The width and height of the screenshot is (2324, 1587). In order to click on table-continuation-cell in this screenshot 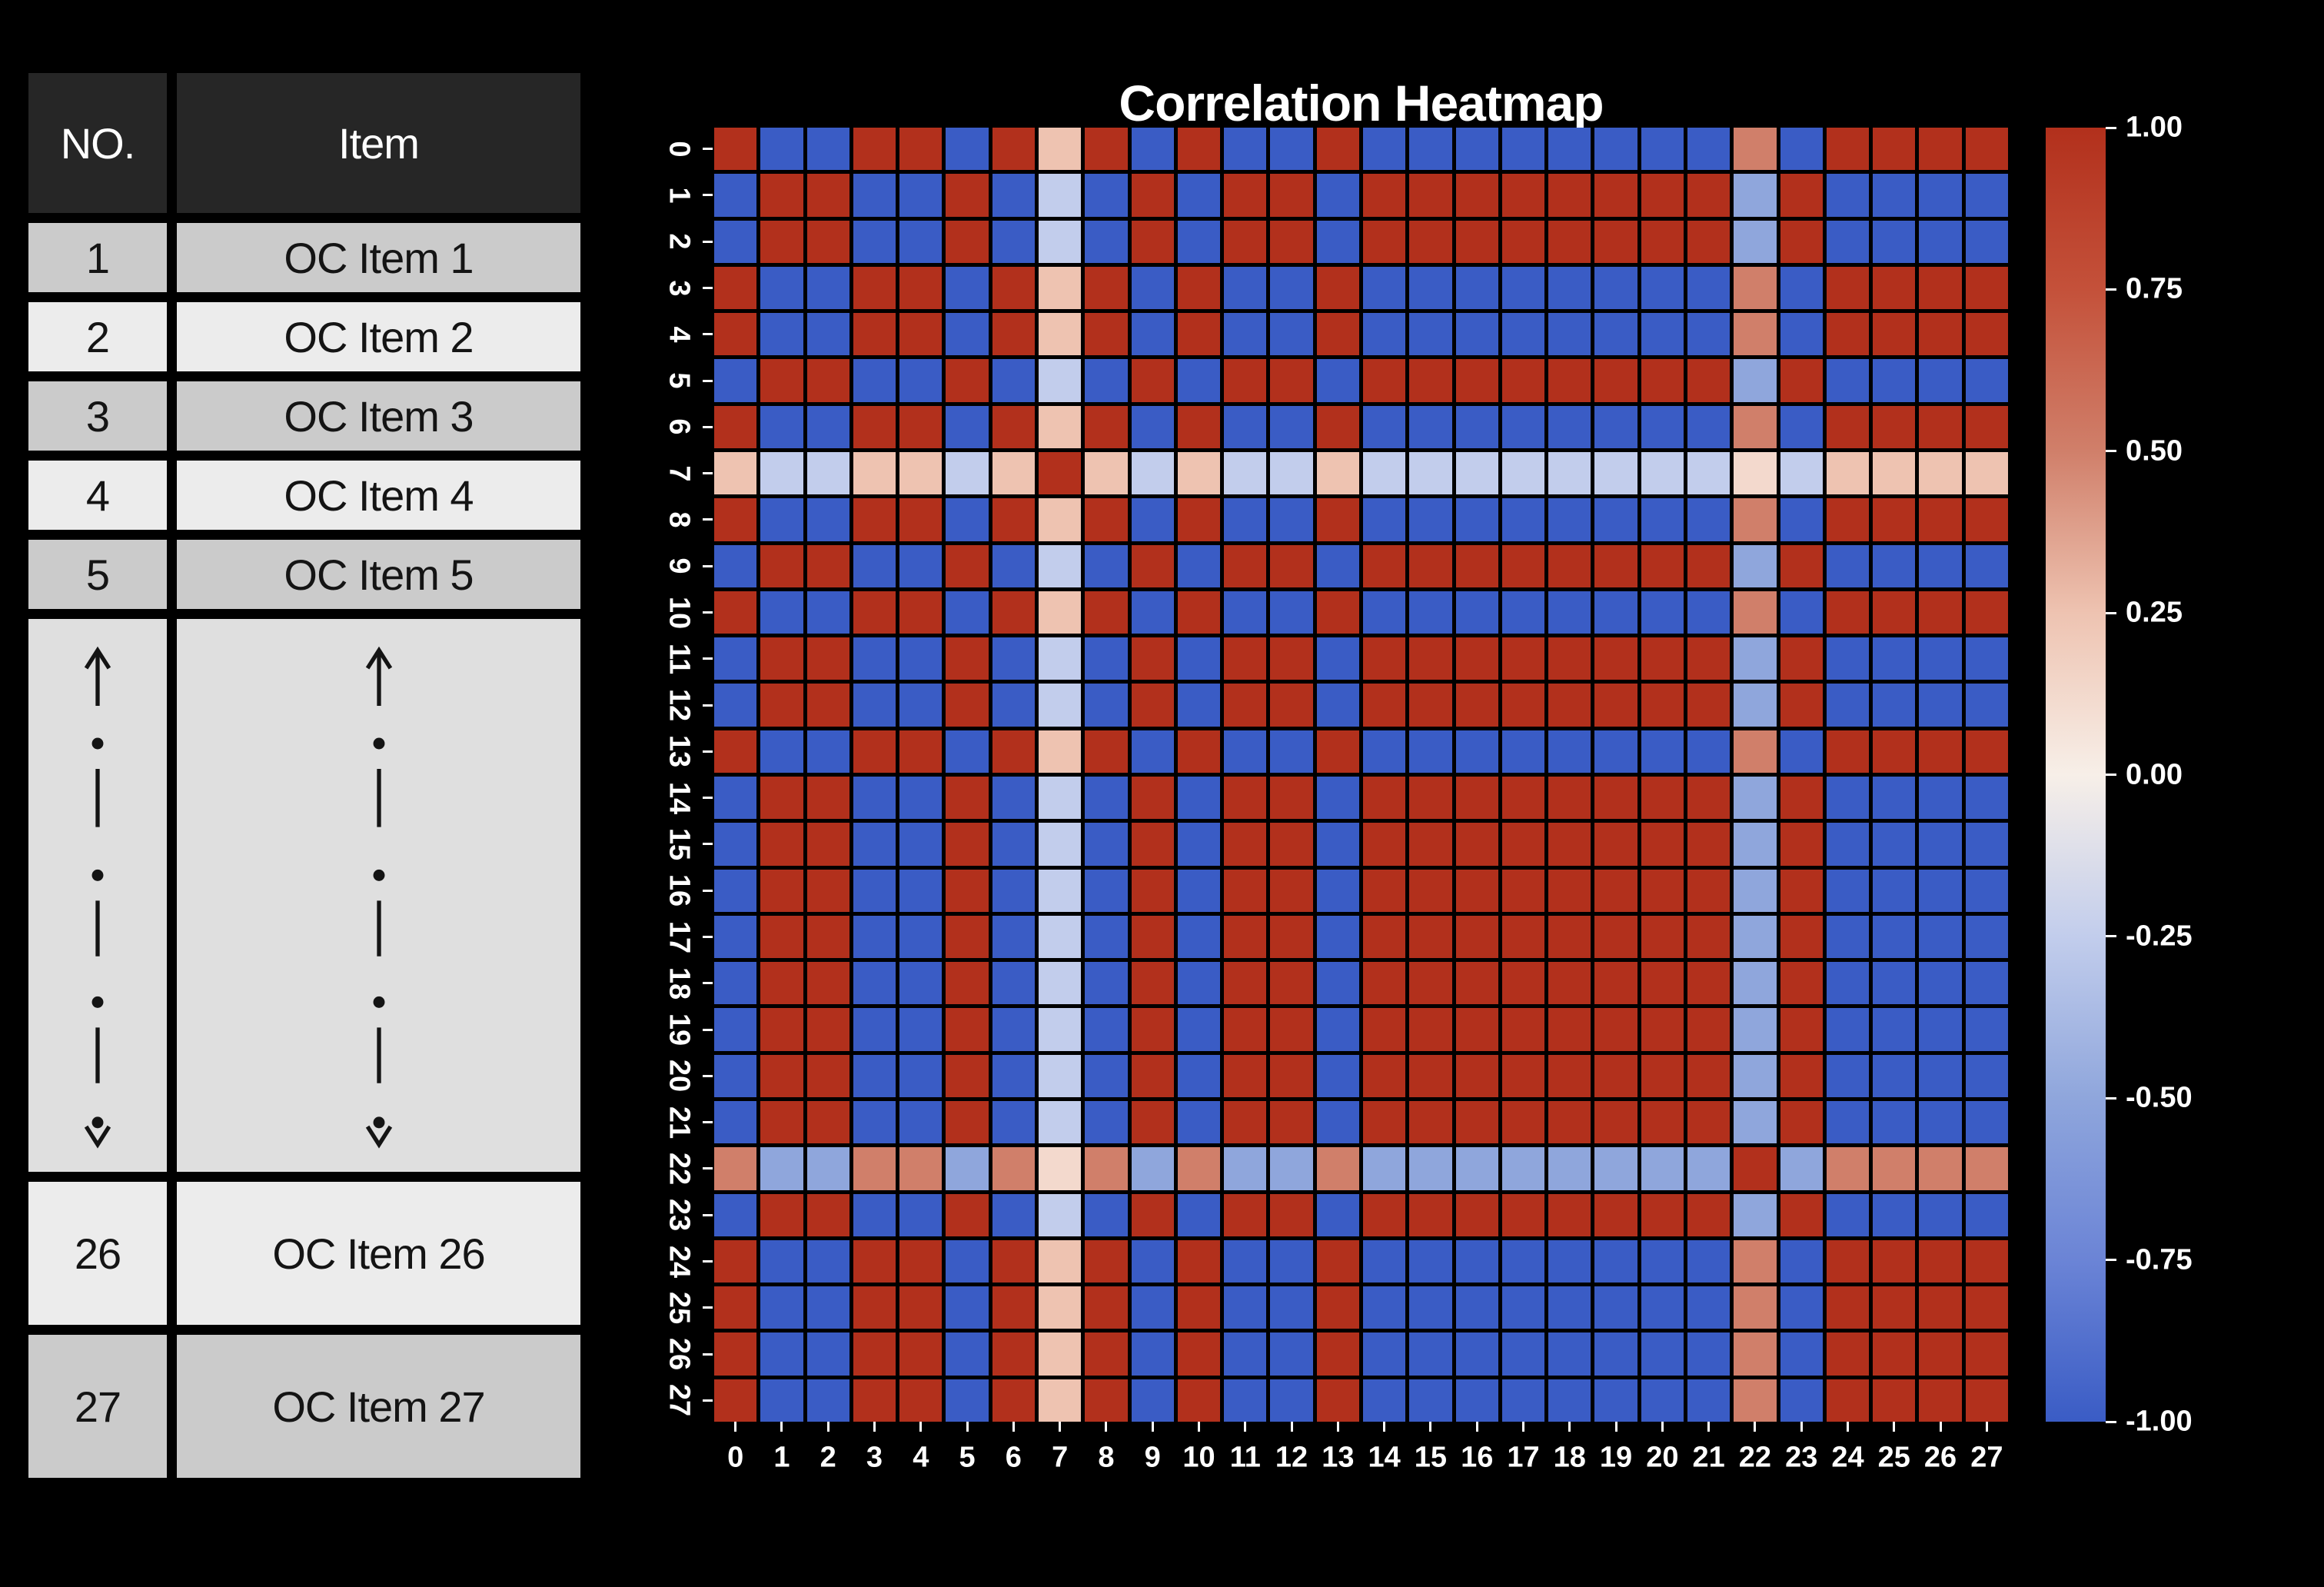, I will do `click(98, 896)`.